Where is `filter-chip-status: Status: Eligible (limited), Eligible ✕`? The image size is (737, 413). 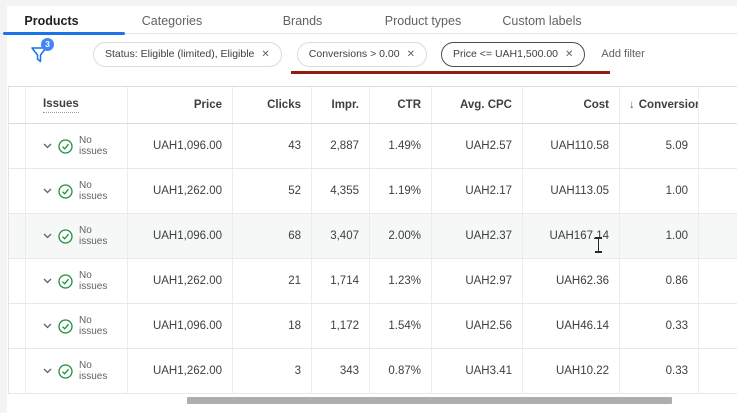
filter-chip-status: Status: Eligible (limited), Eligible ✕ is located at coordinates (187, 54).